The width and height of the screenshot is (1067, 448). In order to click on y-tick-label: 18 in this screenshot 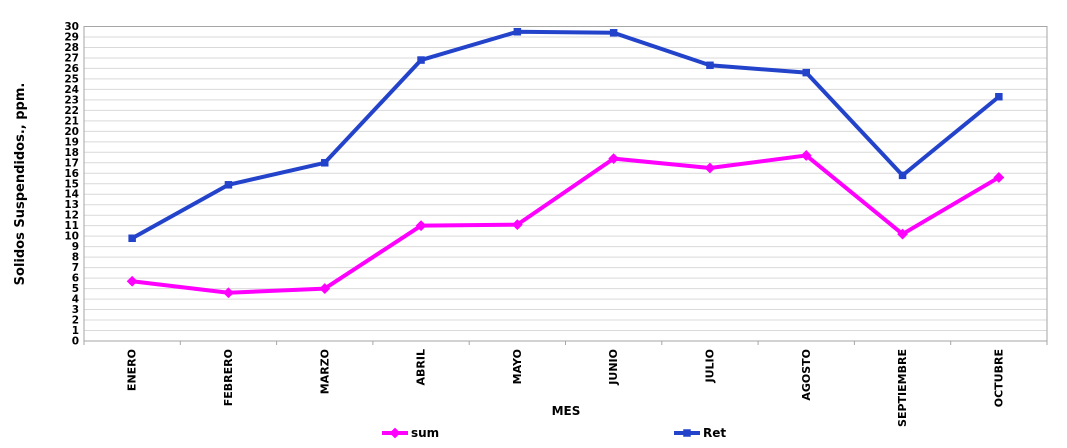, I will do `click(71, 153)`.